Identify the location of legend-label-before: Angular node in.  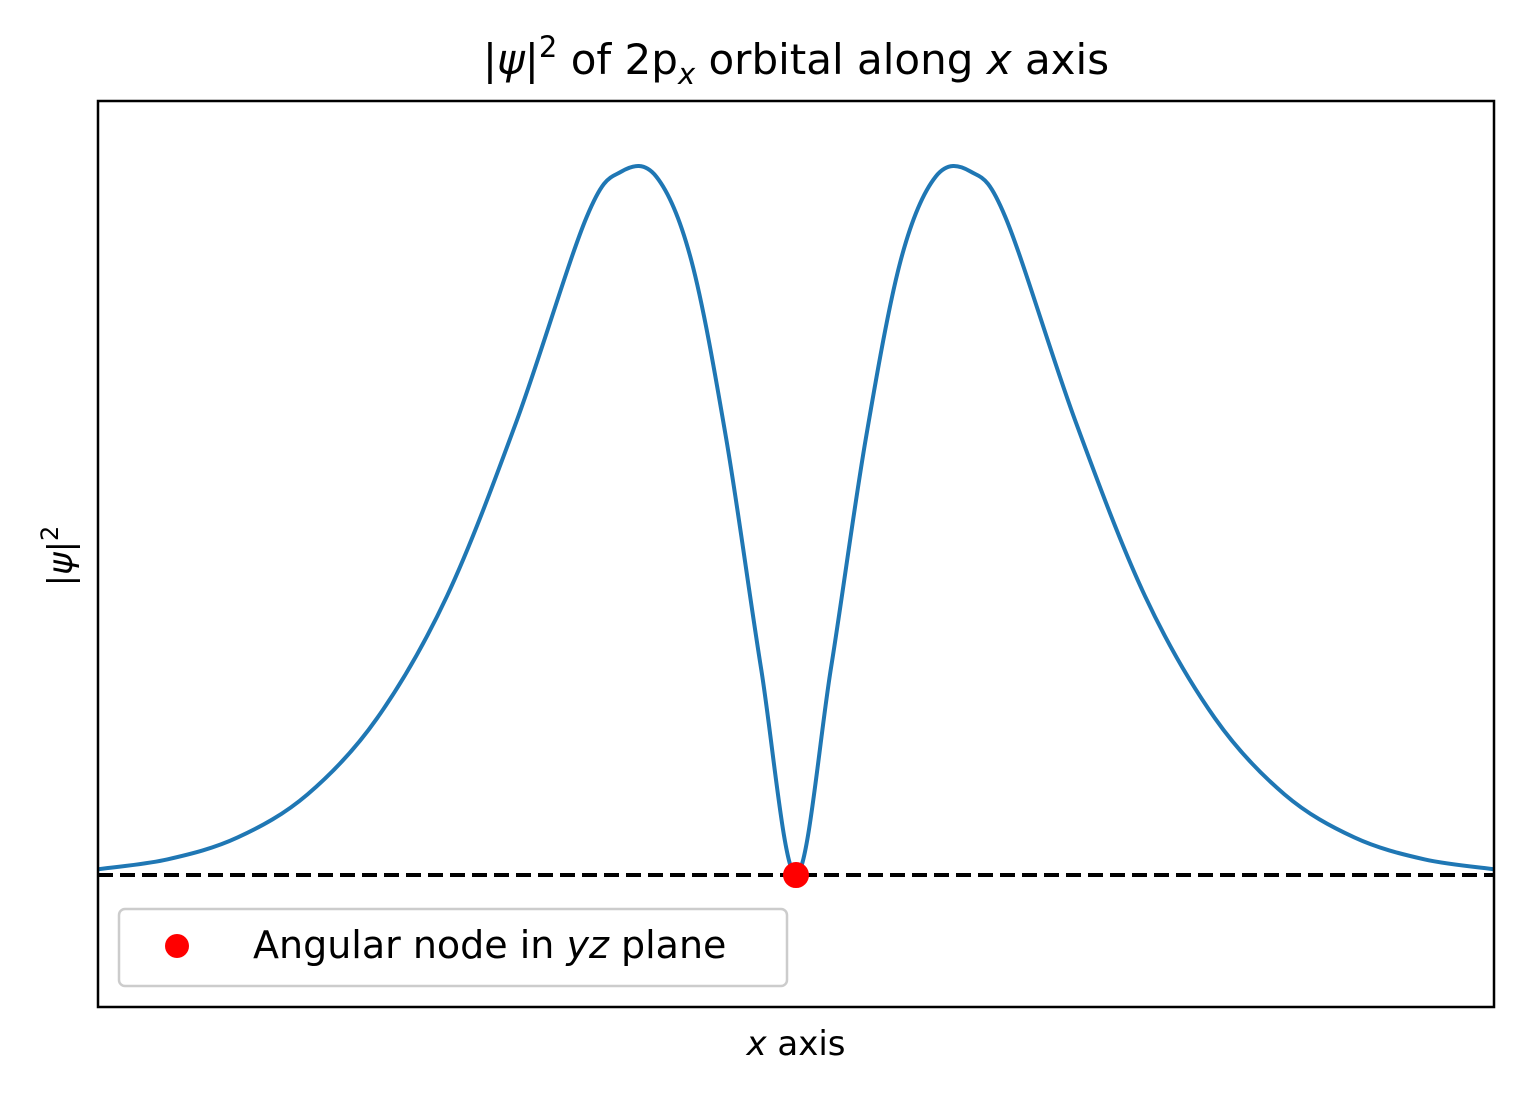
(409, 945).